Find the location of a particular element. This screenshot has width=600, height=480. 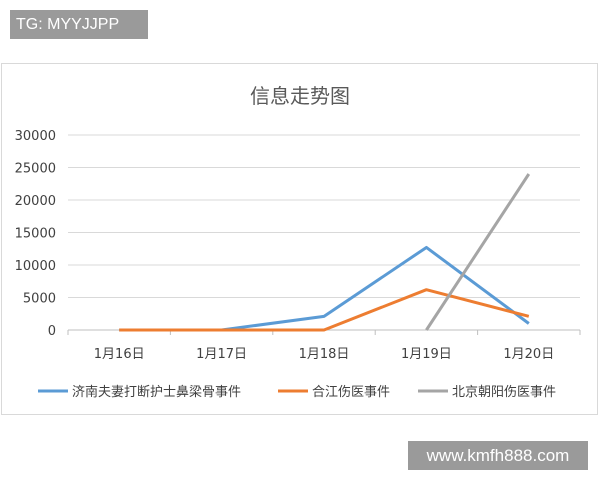

legend-label: 济南夫妻打断护士鼻梁骨事件 is located at coordinates (156, 392).